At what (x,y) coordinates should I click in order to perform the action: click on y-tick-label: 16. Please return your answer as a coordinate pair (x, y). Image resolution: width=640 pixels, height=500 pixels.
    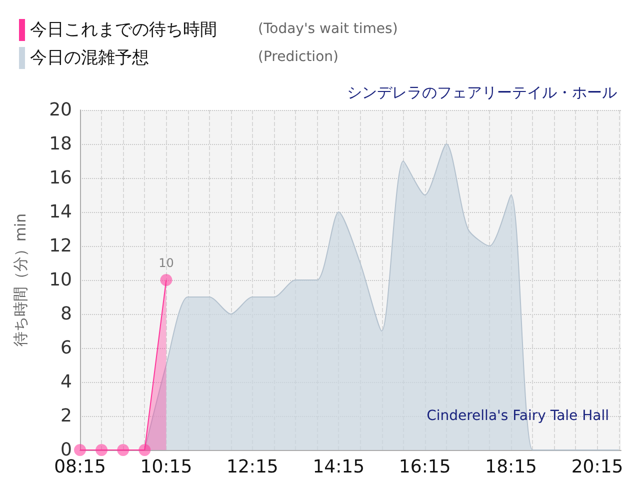
    Looking at the image, I should click on (60, 178).